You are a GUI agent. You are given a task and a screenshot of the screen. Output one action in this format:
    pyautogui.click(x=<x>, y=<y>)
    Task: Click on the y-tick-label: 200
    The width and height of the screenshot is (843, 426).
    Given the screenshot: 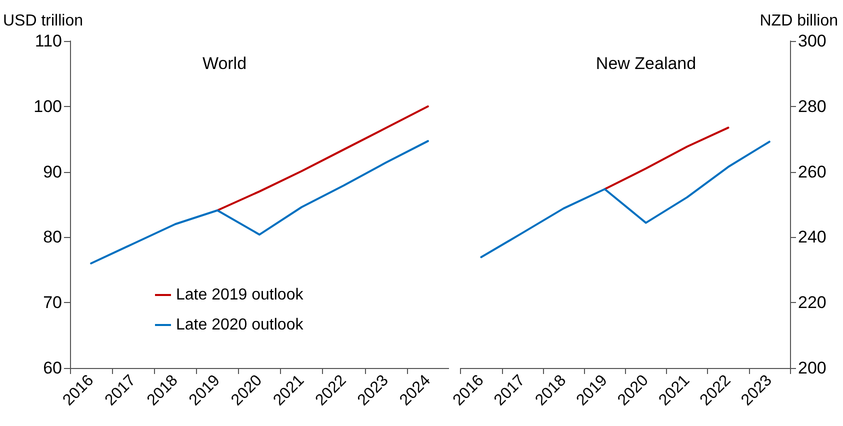 What is the action you would take?
    pyautogui.click(x=812, y=368)
    